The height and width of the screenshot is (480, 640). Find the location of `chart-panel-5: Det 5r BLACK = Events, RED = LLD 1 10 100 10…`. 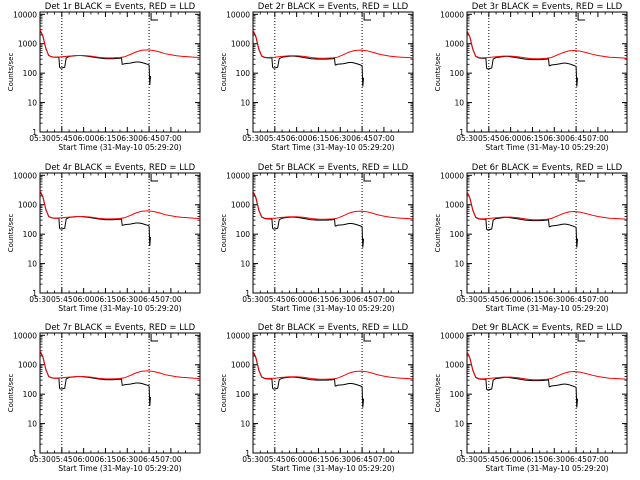

chart-panel-5: Det 5r BLACK = Events, RED = LLD 1 10 100 10… is located at coordinates (317, 238).